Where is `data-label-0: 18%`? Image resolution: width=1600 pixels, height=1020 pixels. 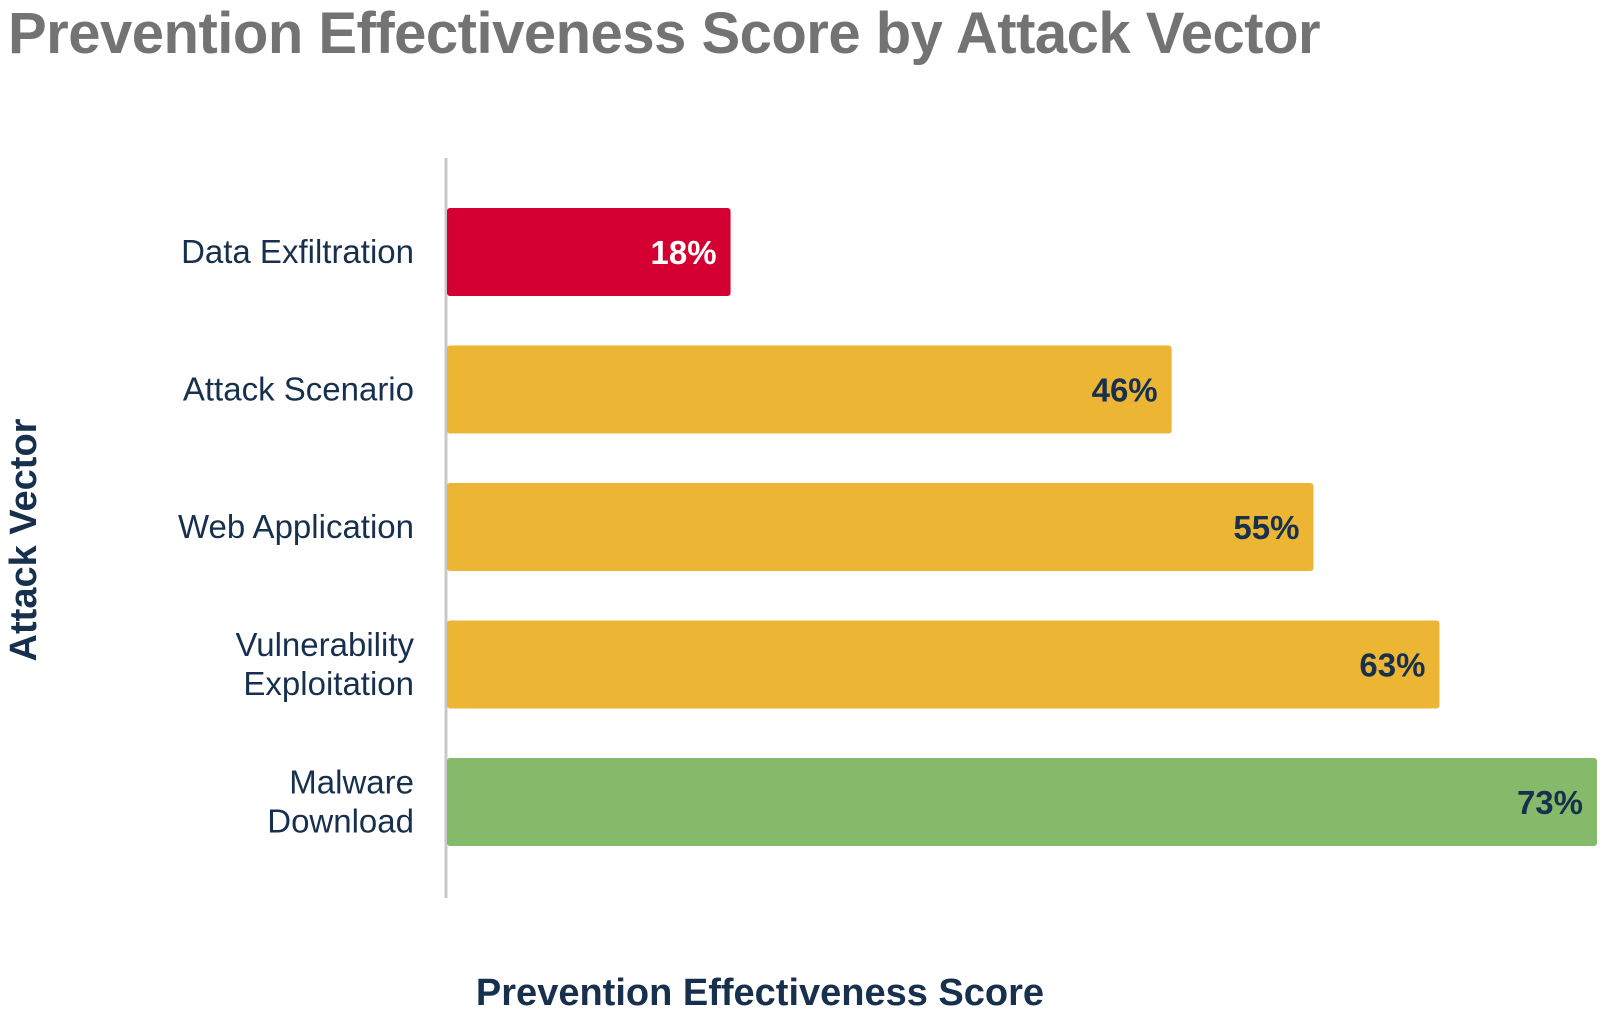
data-label-0: 18% is located at coordinates (683, 252).